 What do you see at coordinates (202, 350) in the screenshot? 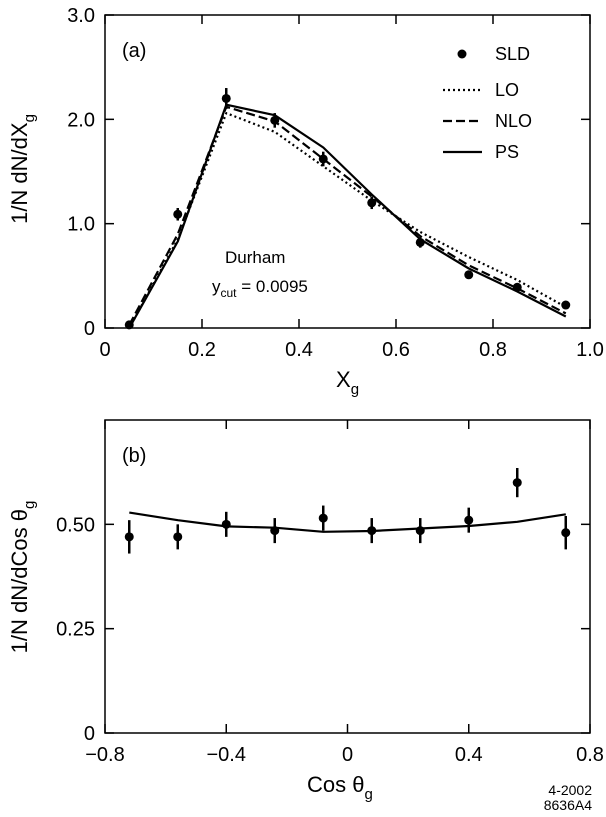
I see `x-tick-label: 0.2` at bounding box center [202, 350].